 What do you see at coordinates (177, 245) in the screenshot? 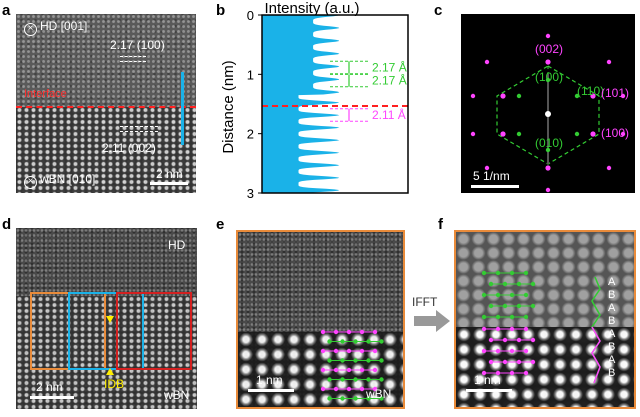
I see `panel-d-hd-label: HD` at bounding box center [177, 245].